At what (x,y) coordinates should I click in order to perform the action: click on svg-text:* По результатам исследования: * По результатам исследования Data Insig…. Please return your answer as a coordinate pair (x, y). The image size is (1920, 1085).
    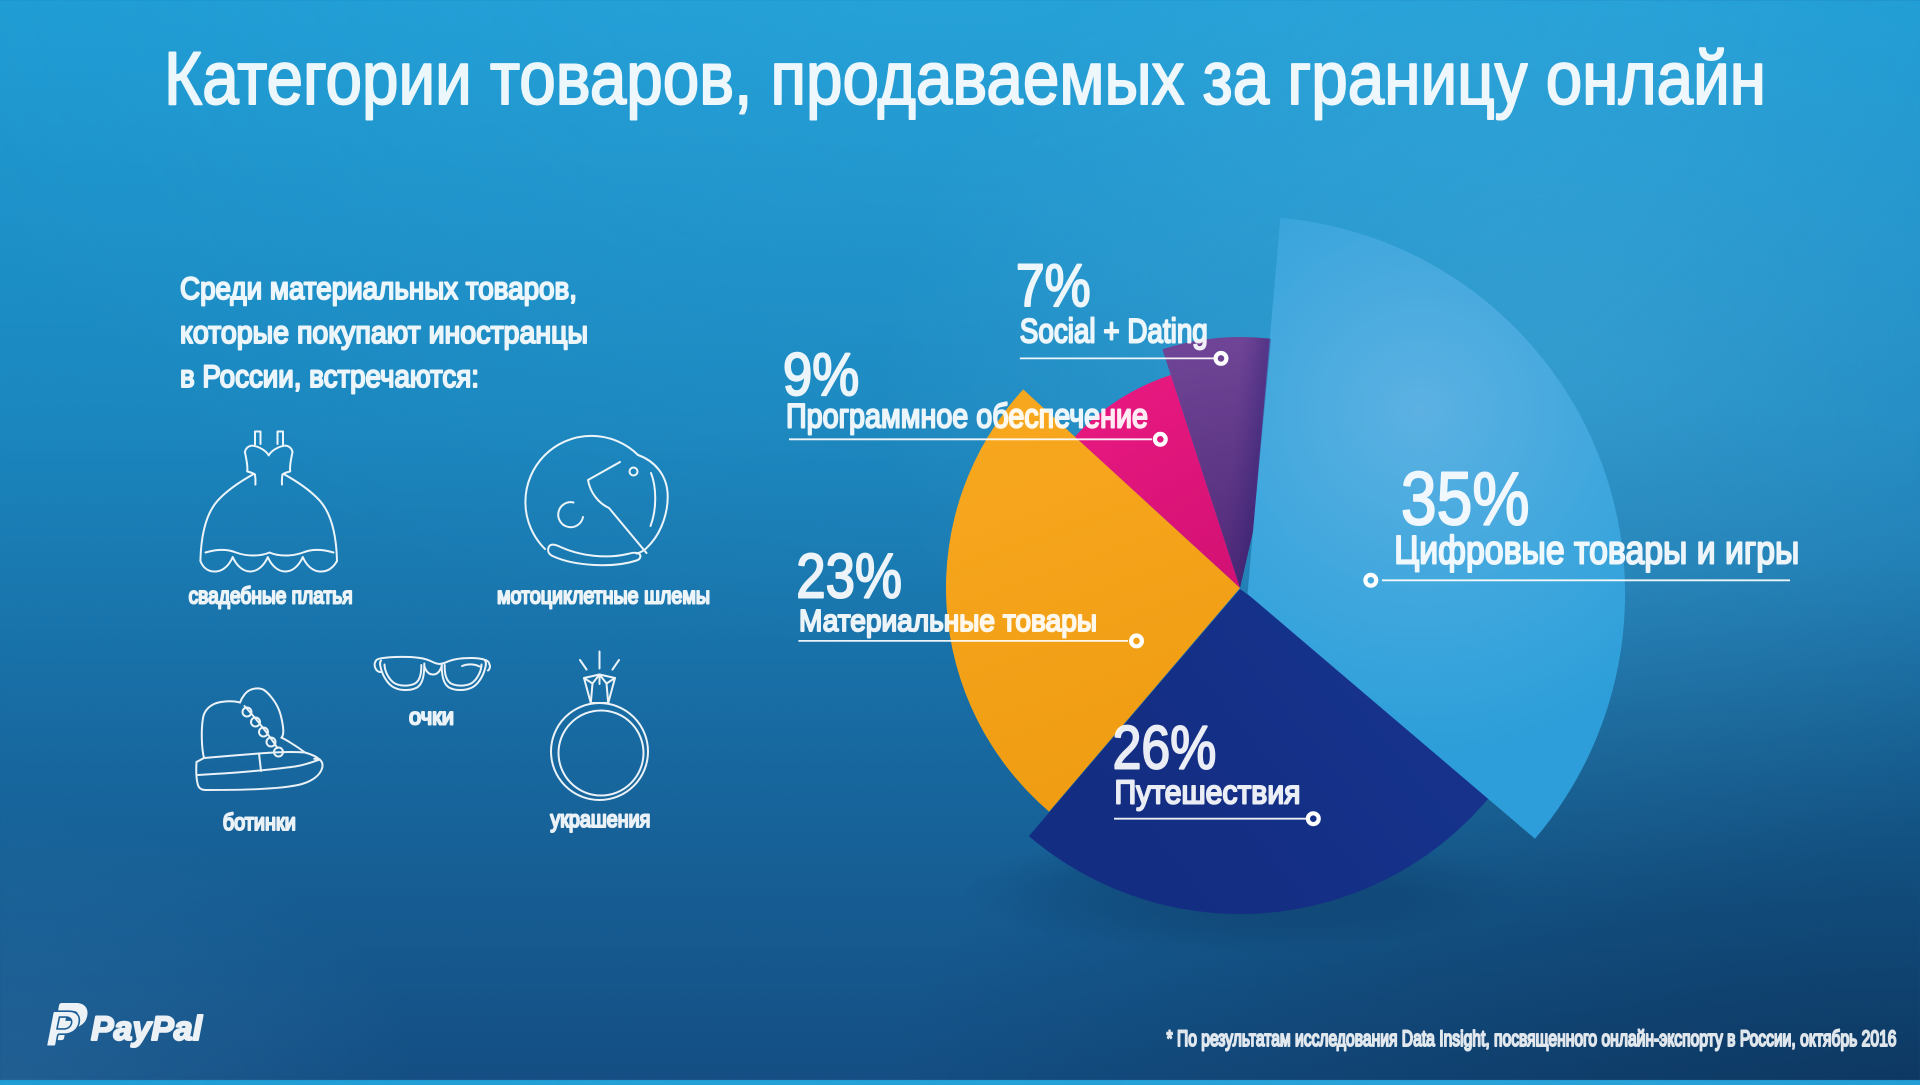
    Looking at the image, I should click on (1532, 1038).